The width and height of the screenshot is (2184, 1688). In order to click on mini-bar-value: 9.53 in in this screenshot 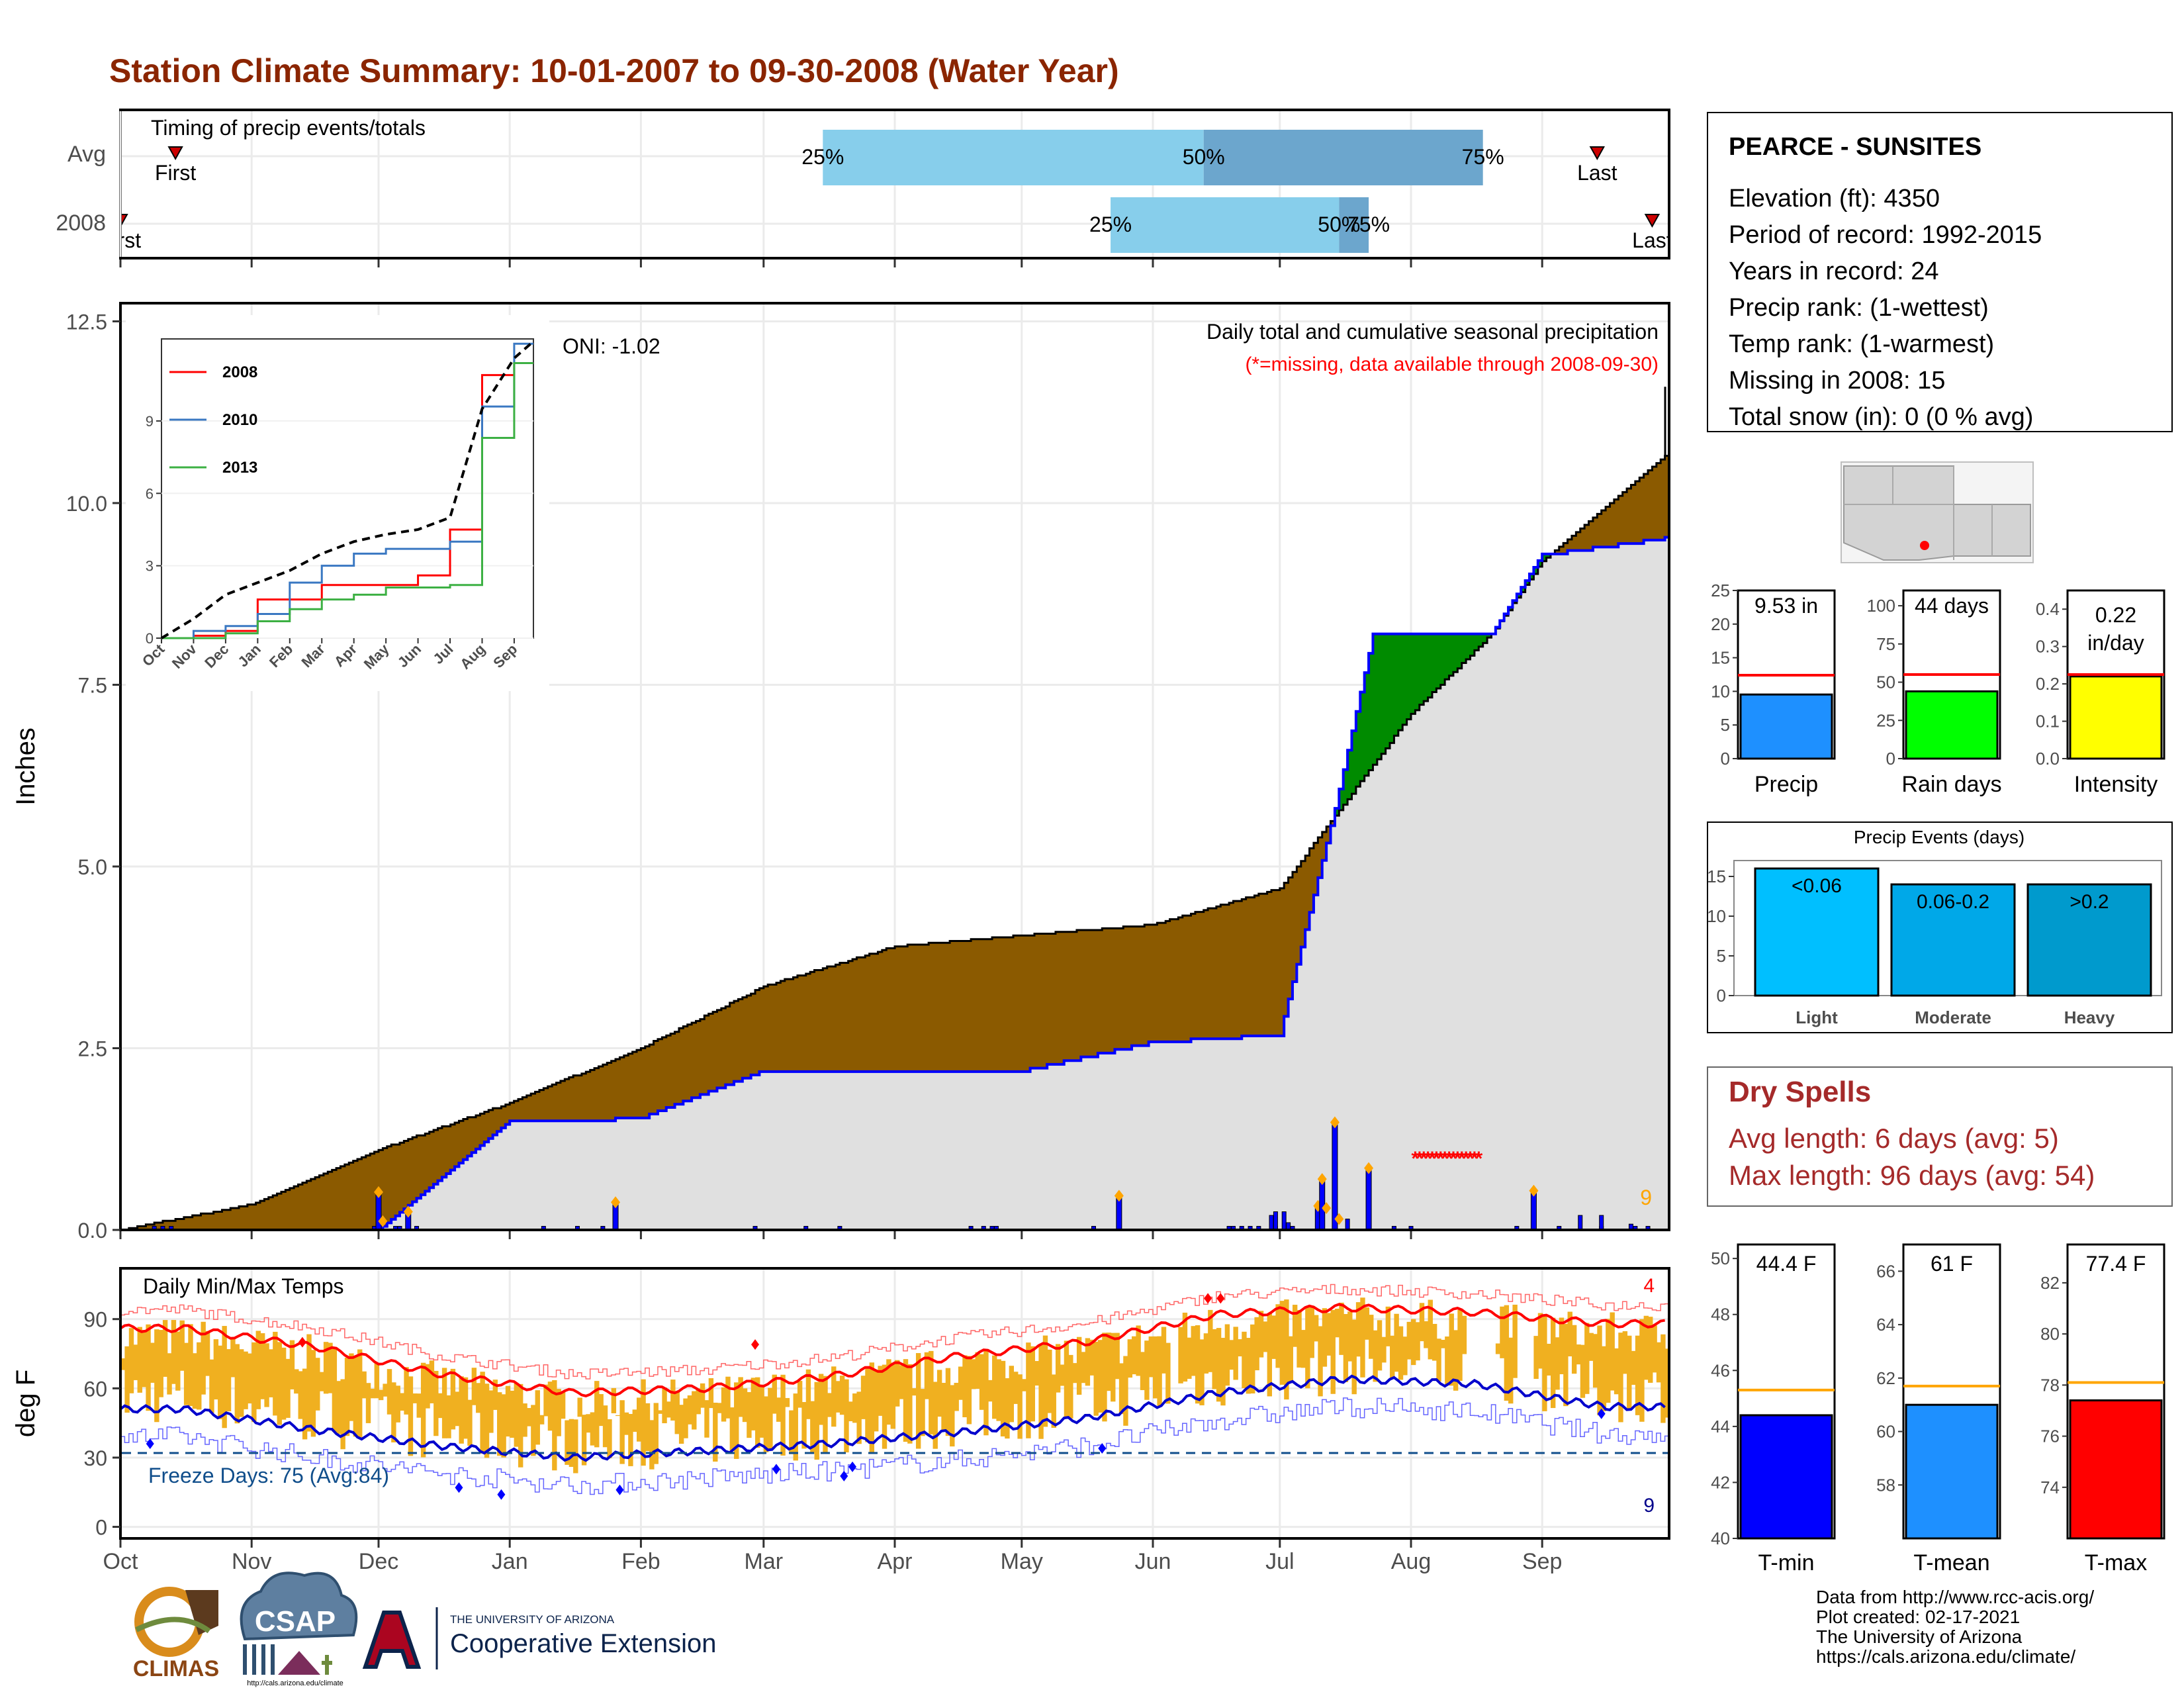, I will do `click(1786, 606)`.